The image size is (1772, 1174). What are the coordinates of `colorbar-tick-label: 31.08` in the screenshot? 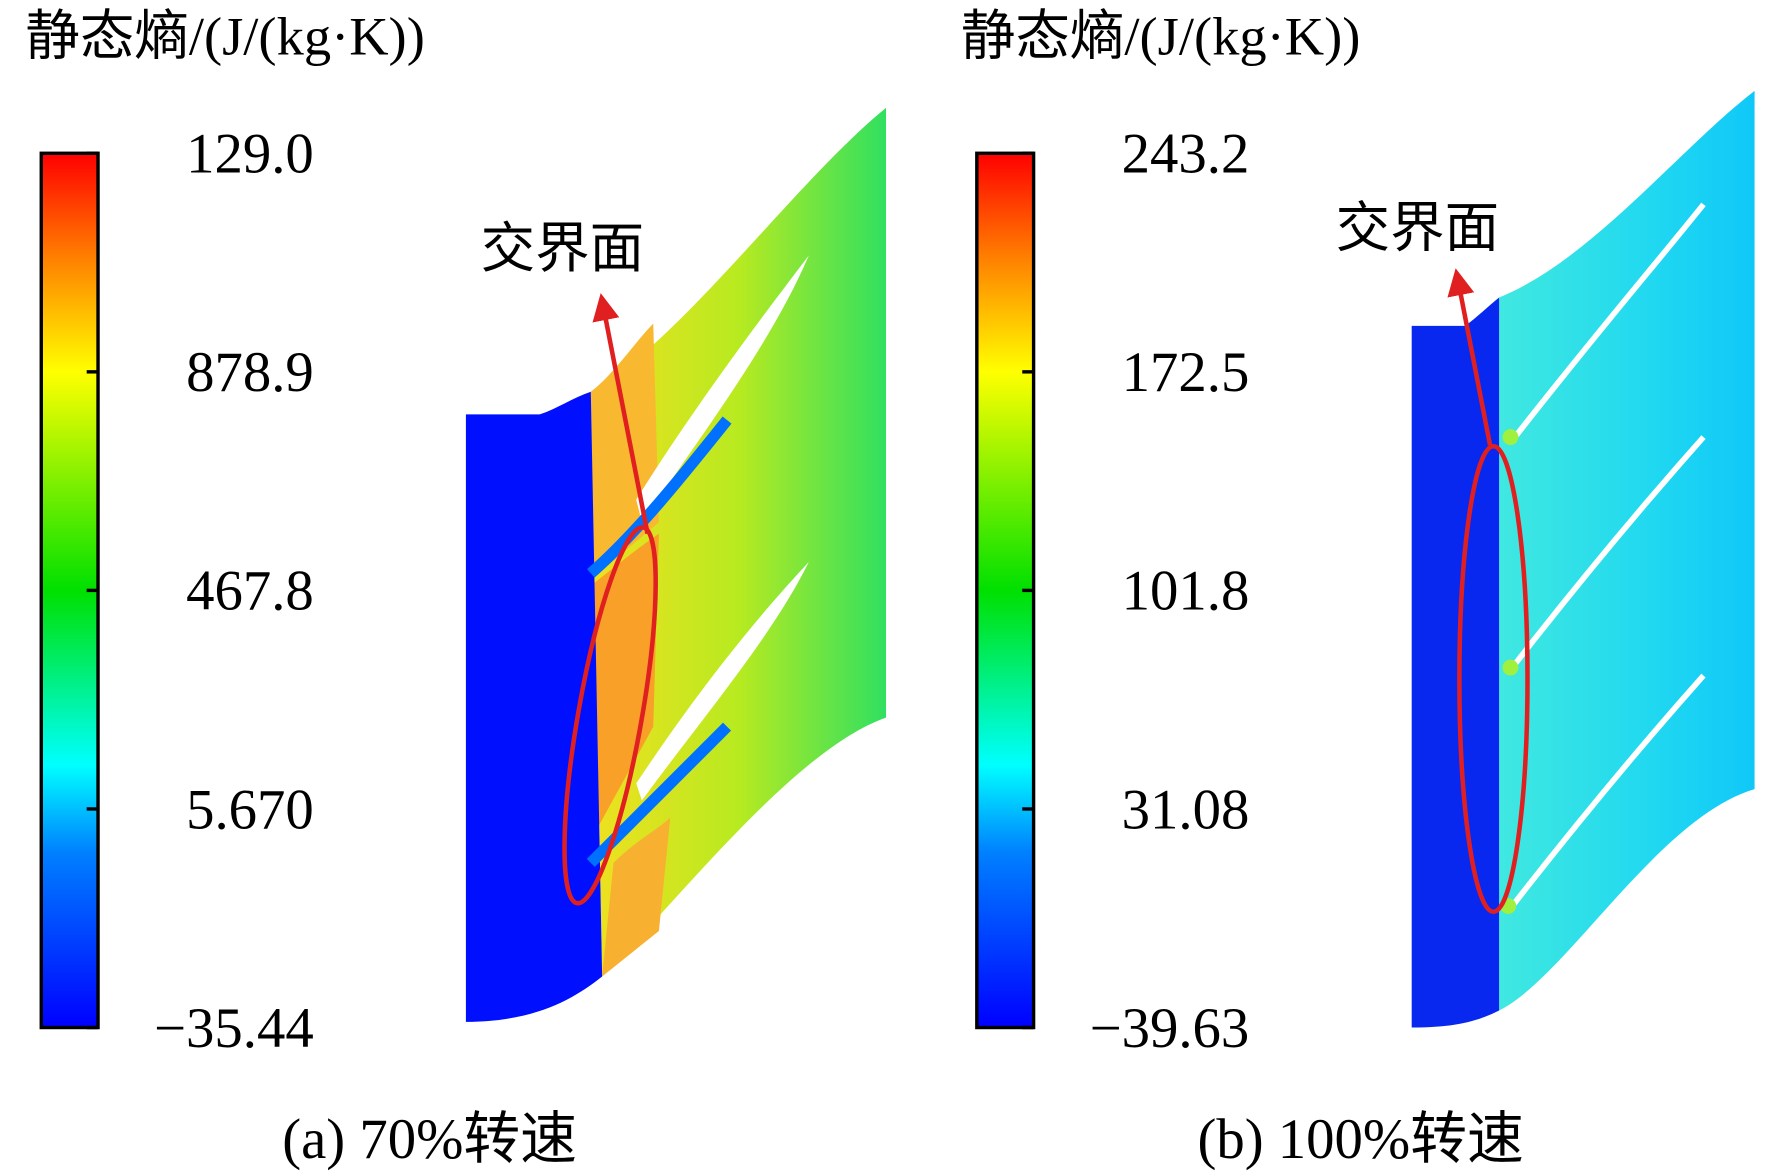 It's located at (1186, 809).